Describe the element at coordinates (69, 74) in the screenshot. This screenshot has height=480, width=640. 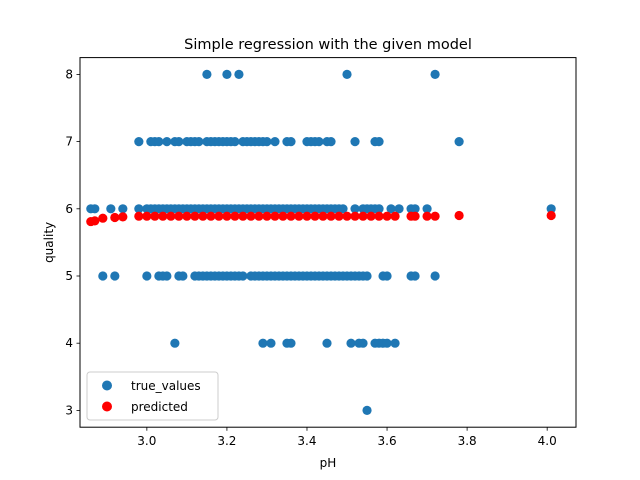
I see `y-tick-label: 8` at that location.